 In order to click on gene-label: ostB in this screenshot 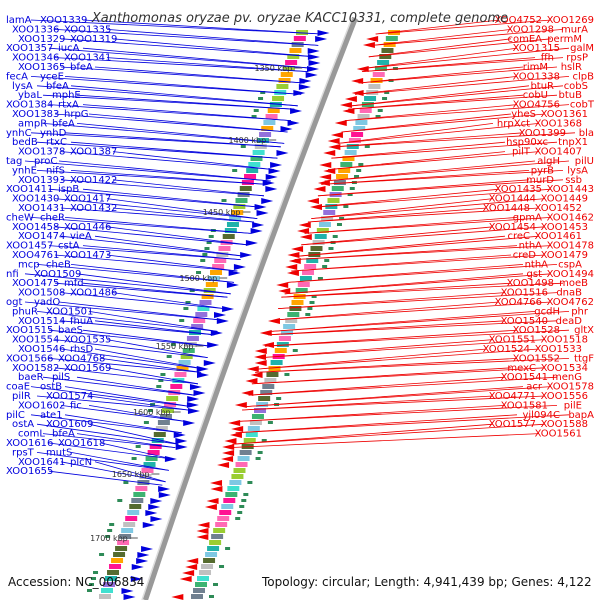, I will do `click(51, 387)`.